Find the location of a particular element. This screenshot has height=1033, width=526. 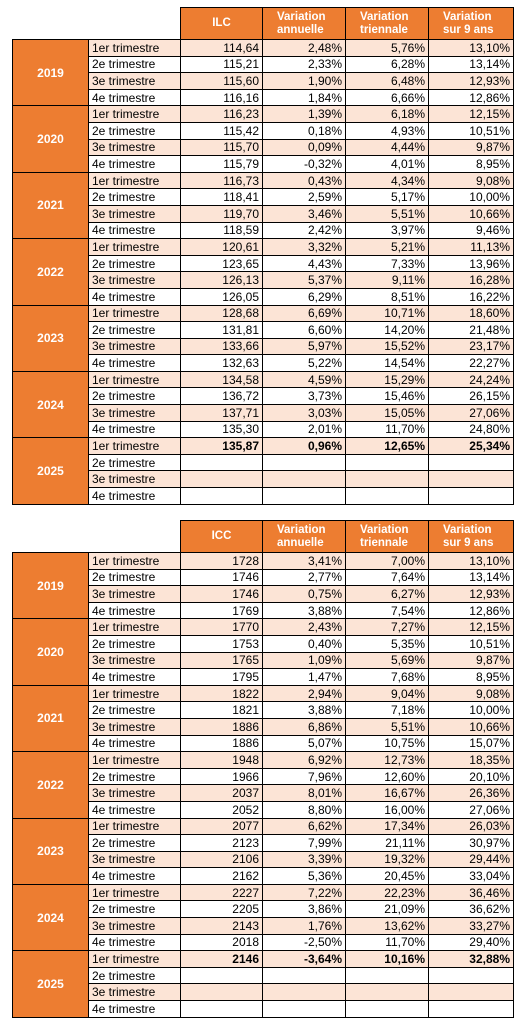

value-cell: 4,43% is located at coordinates (304, 263).